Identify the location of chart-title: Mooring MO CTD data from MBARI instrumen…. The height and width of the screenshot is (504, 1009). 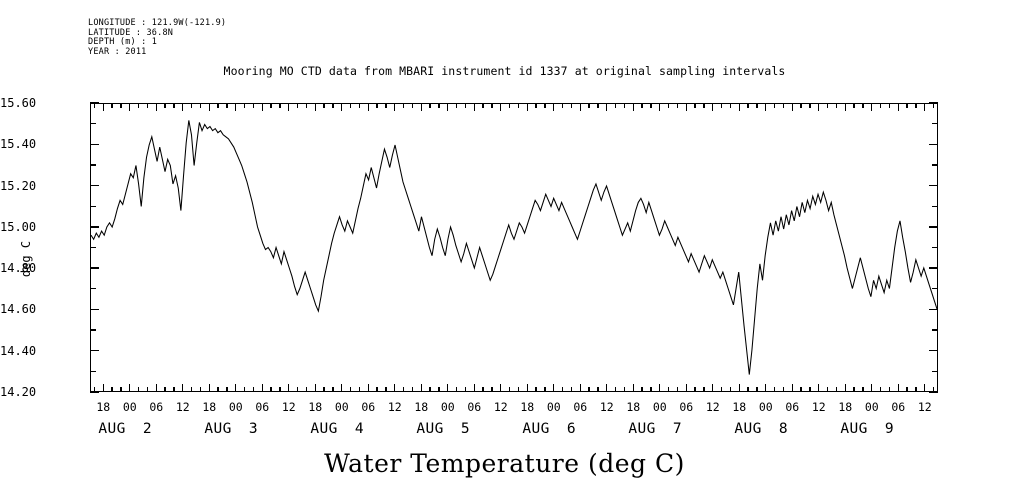
(504, 71).